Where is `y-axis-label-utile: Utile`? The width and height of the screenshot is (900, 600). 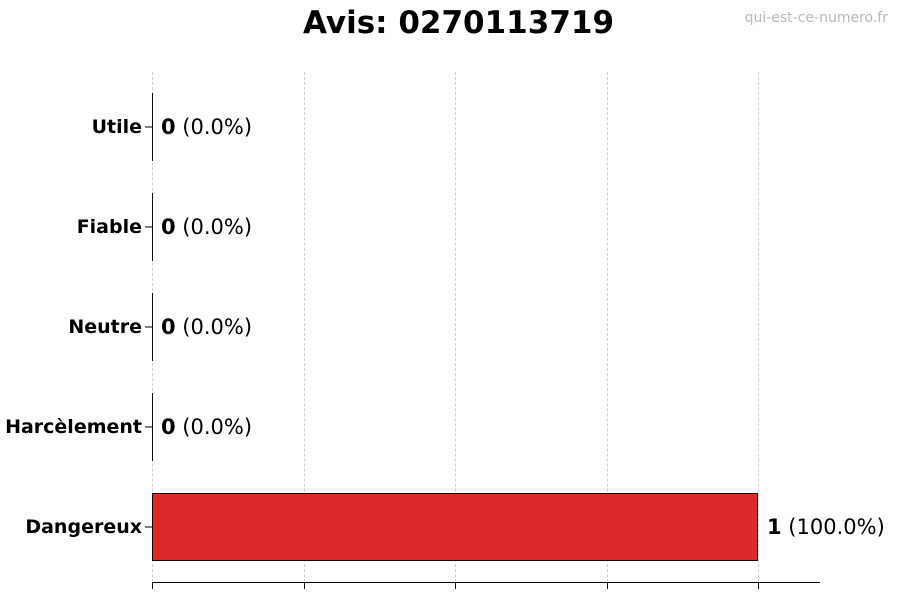 y-axis-label-utile: Utile is located at coordinates (116, 127).